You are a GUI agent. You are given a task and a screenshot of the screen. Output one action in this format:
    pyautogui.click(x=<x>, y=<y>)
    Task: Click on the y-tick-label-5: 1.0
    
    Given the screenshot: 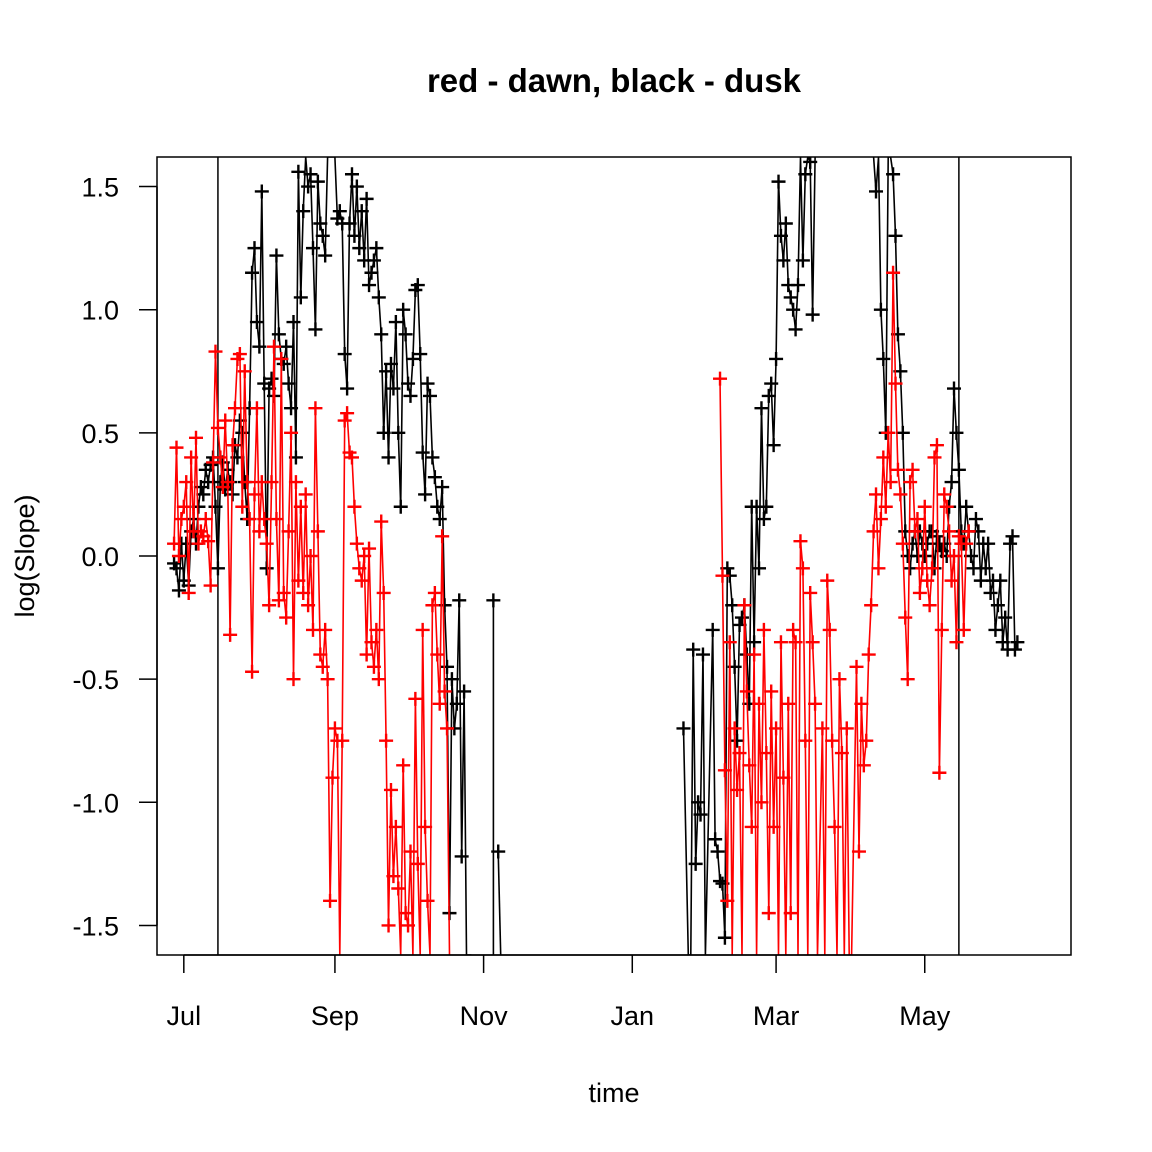 What is the action you would take?
    pyautogui.click(x=100, y=311)
    